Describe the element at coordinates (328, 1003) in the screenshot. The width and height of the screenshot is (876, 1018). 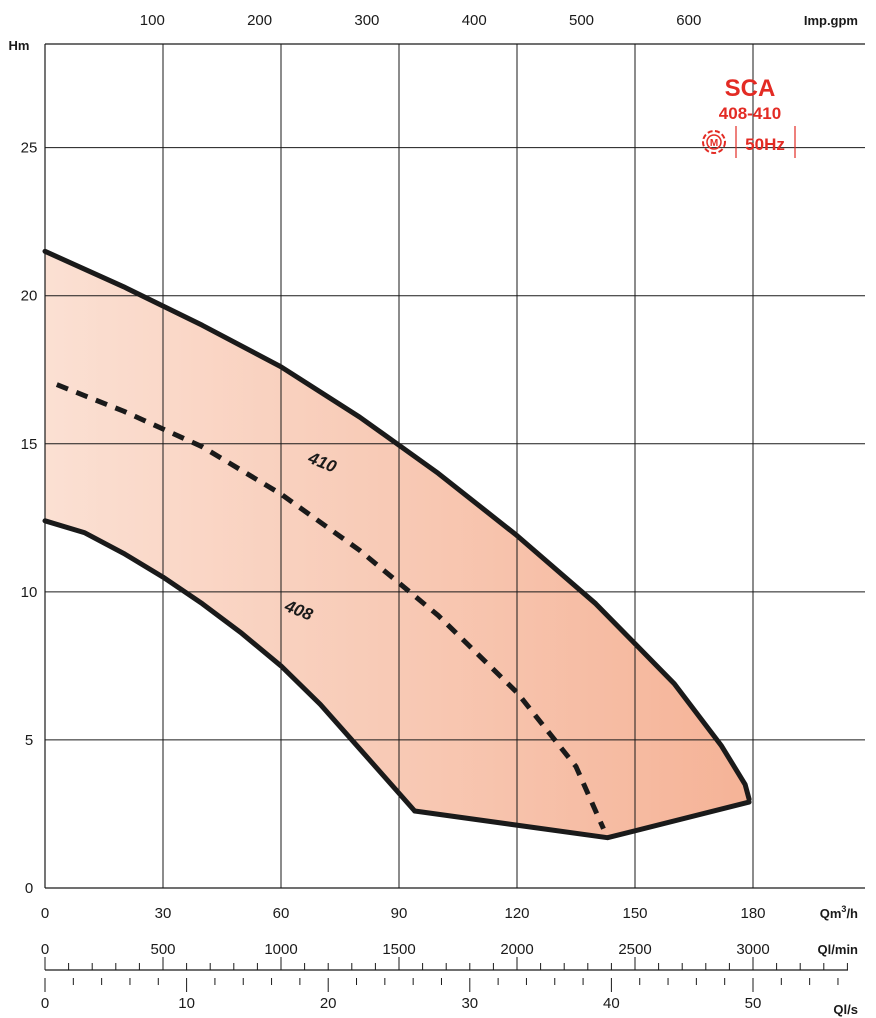
I see `lps-tick-label: 20` at that location.